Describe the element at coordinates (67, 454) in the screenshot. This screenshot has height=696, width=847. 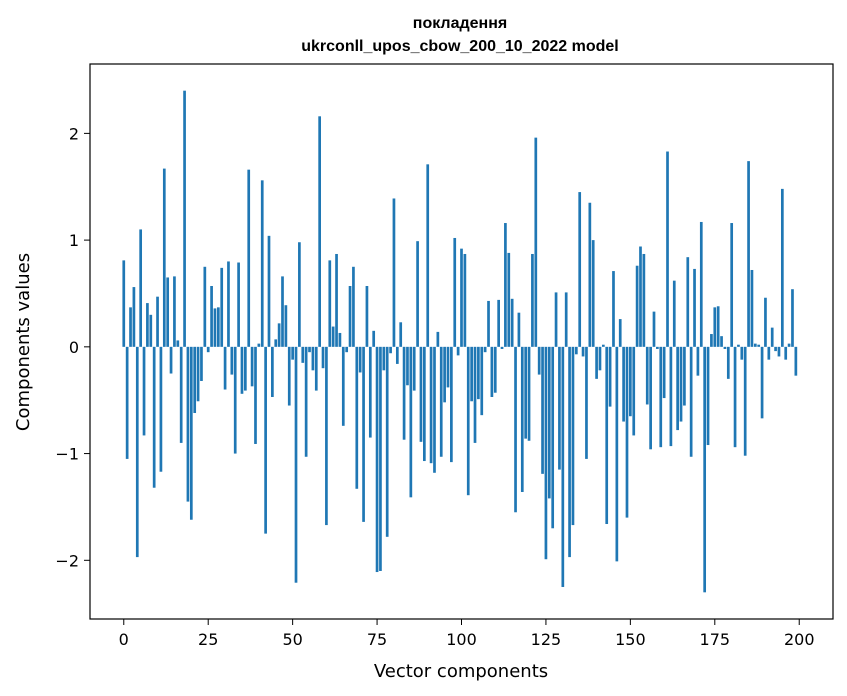
I see `y-tick-label: −1` at that location.